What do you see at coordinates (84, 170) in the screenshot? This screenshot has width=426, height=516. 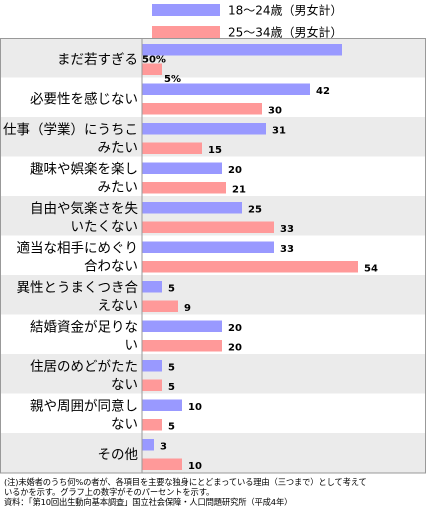 I see `category-label-4-line-1: 趣味や娯楽を楽し` at bounding box center [84, 170].